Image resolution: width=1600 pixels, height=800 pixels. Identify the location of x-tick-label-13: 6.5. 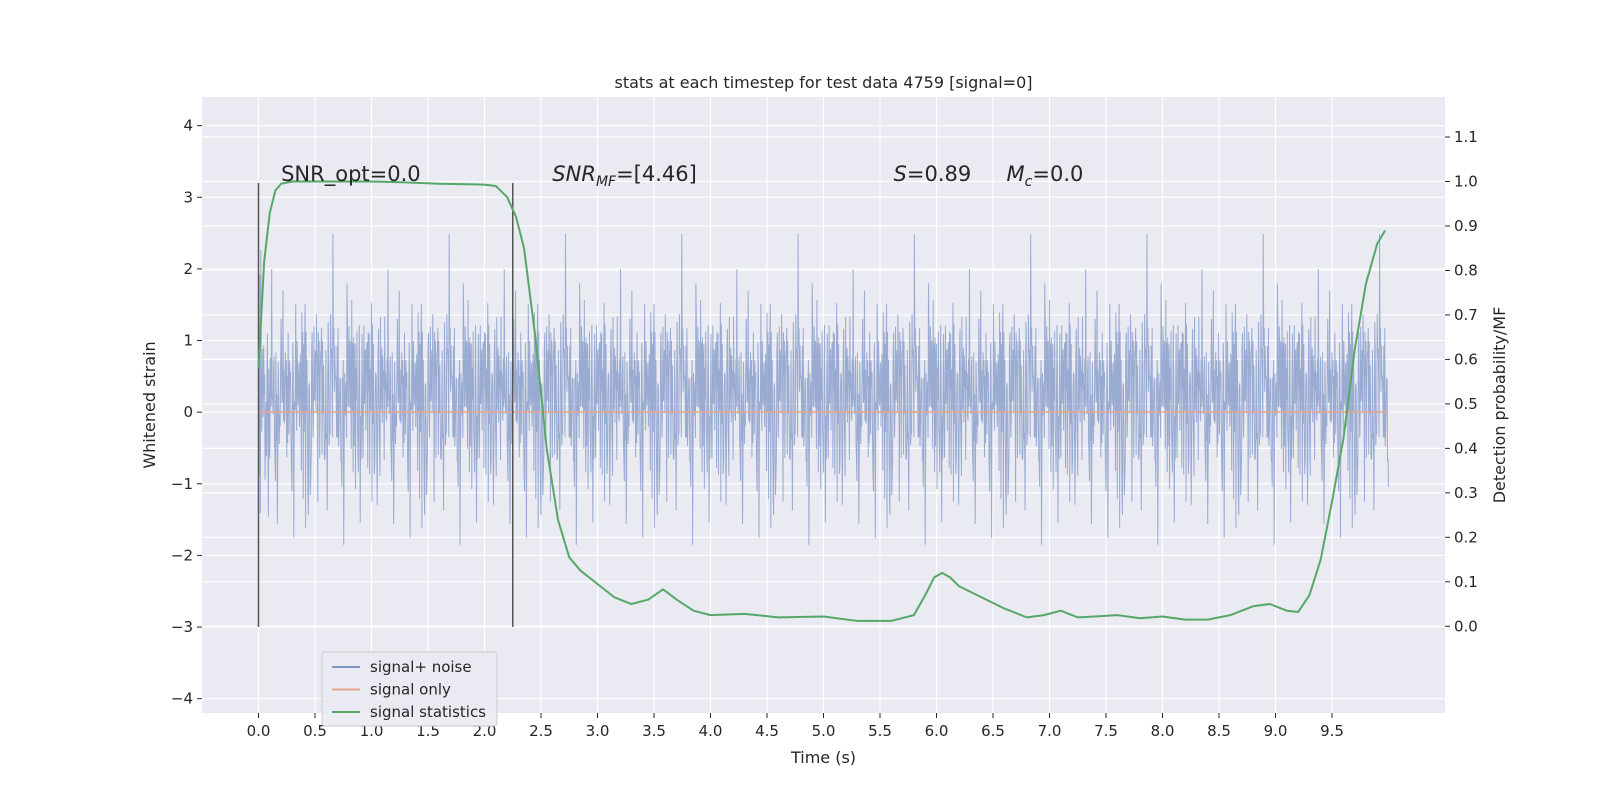
(993, 731).